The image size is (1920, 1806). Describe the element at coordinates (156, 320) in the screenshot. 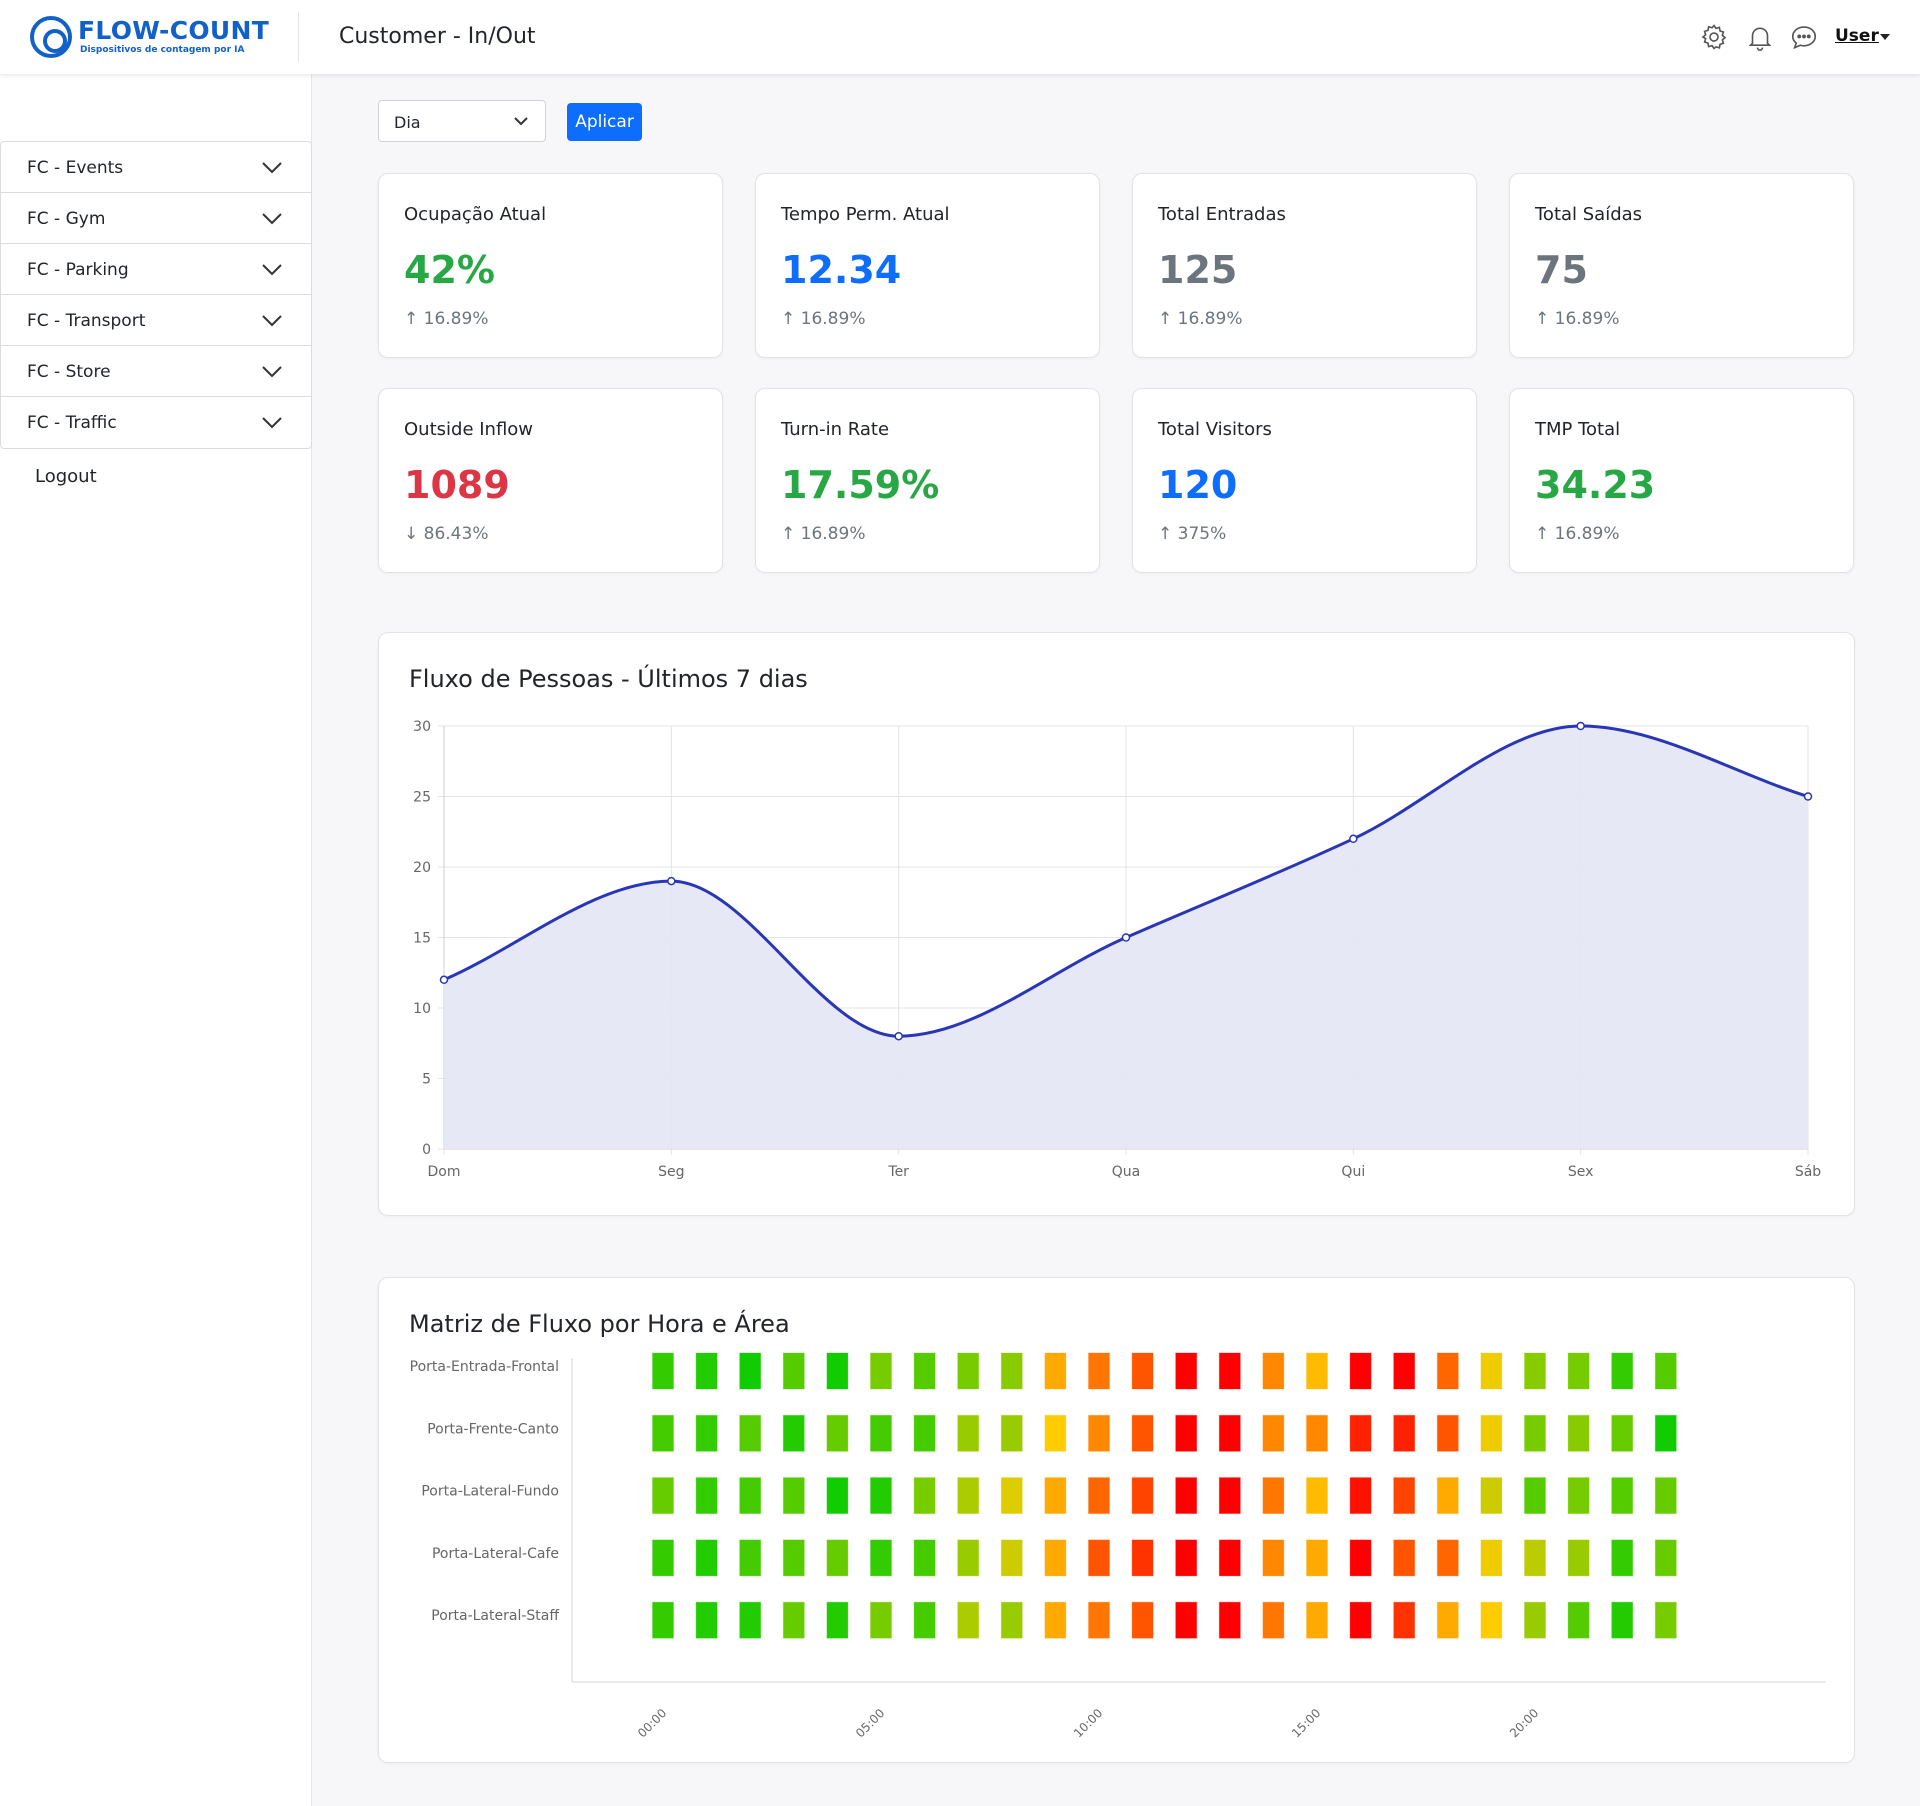

I see `sidebar-item-transport: FC - Transport` at that location.